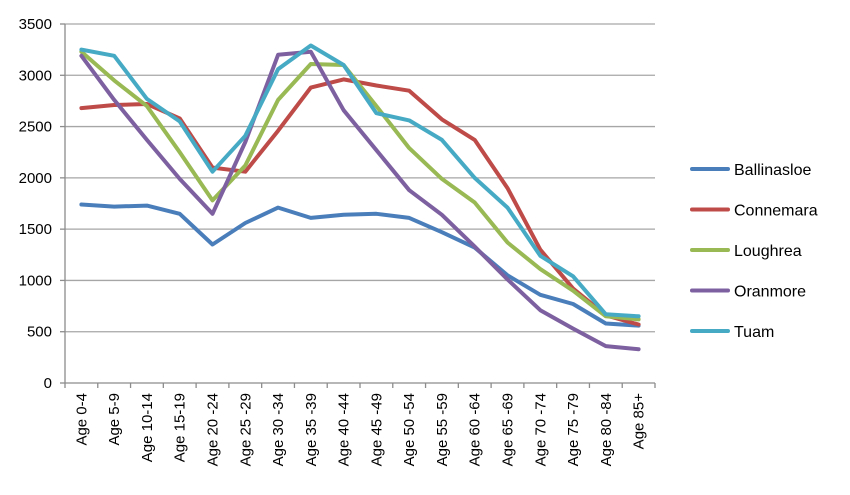 The width and height of the screenshot is (850, 495). Describe the element at coordinates (344, 429) in the screenshot. I see `x-tick-label: Age 40 -44` at that location.